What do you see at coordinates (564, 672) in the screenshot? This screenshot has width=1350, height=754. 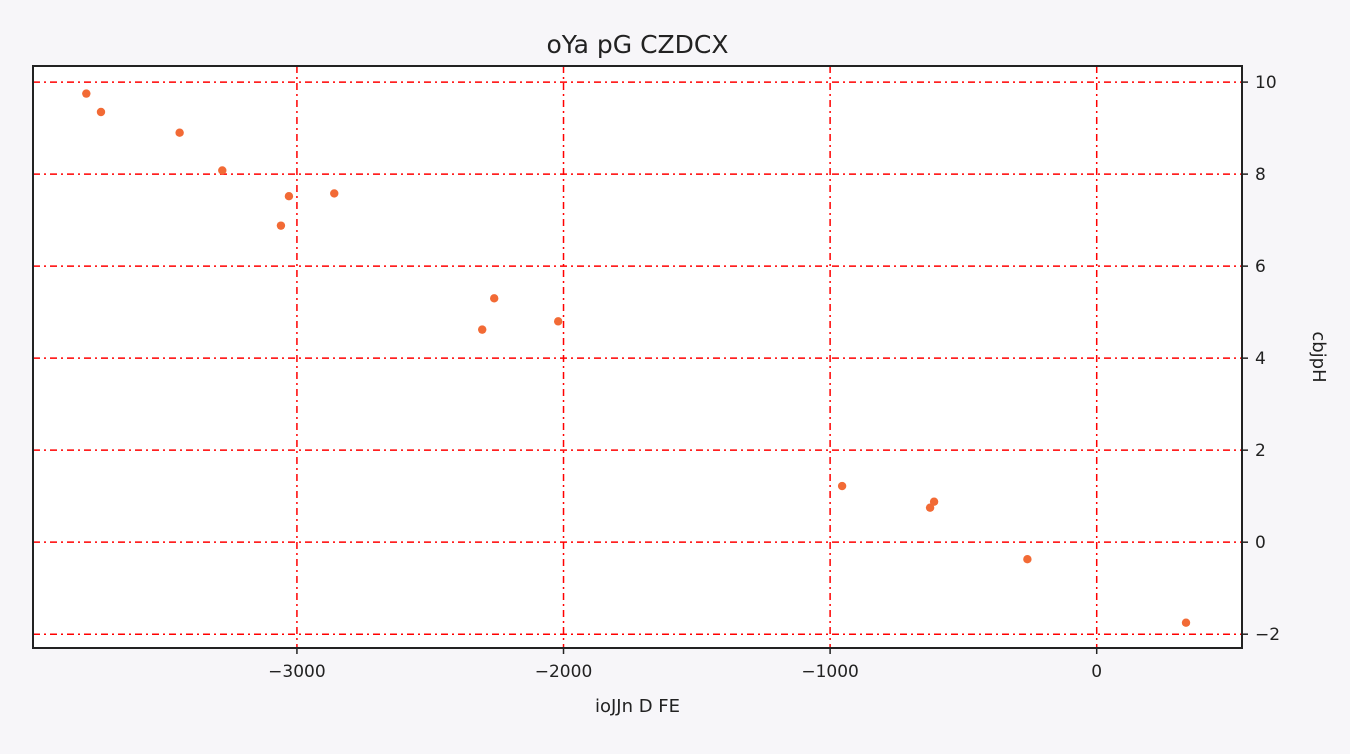 I see `x-tick-label: −2000` at bounding box center [564, 672].